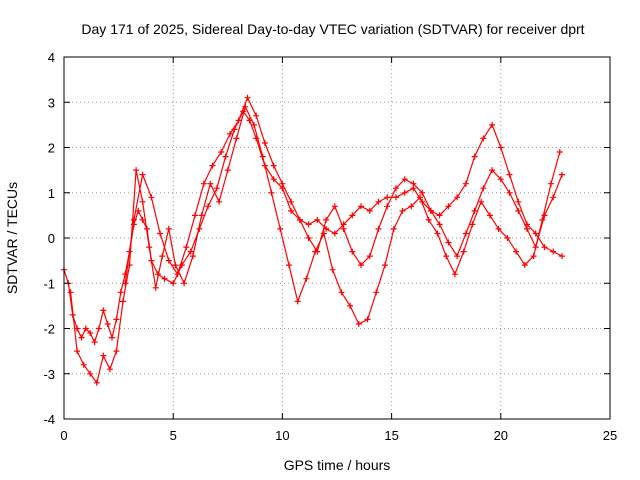  I want to click on y-tick-label: -1, so click(49, 283).